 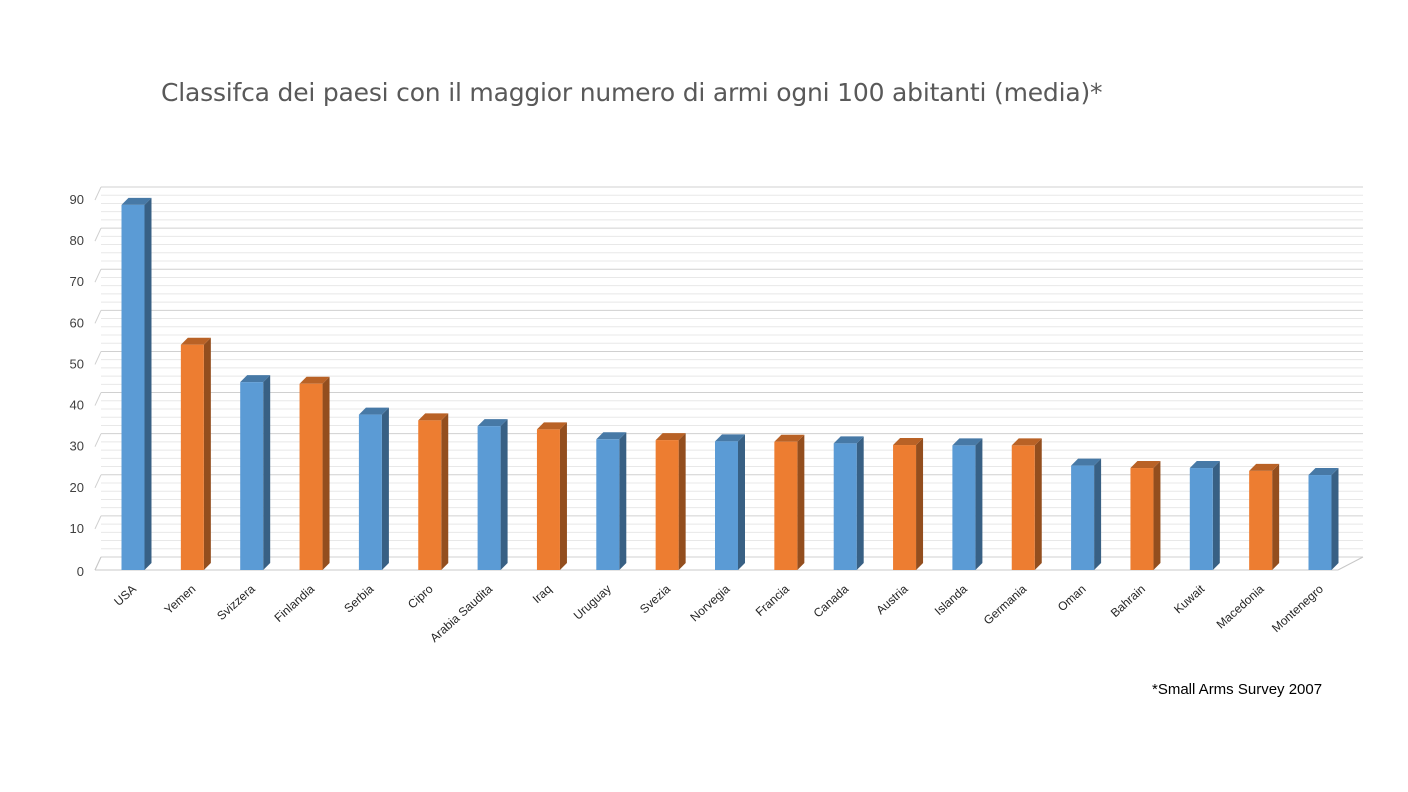 I want to click on y-tick-label: 70, so click(x=77, y=281).